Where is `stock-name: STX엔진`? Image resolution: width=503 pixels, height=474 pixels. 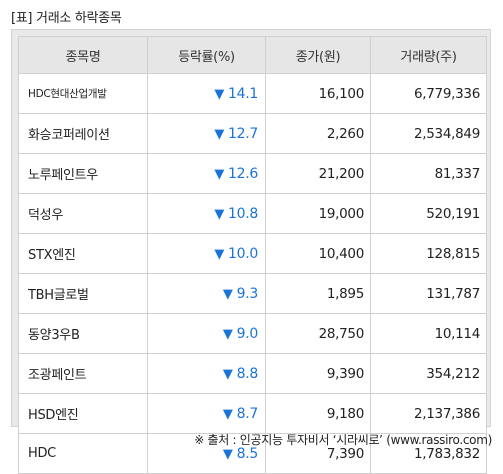 stock-name: STX엔진 is located at coordinates (83, 253).